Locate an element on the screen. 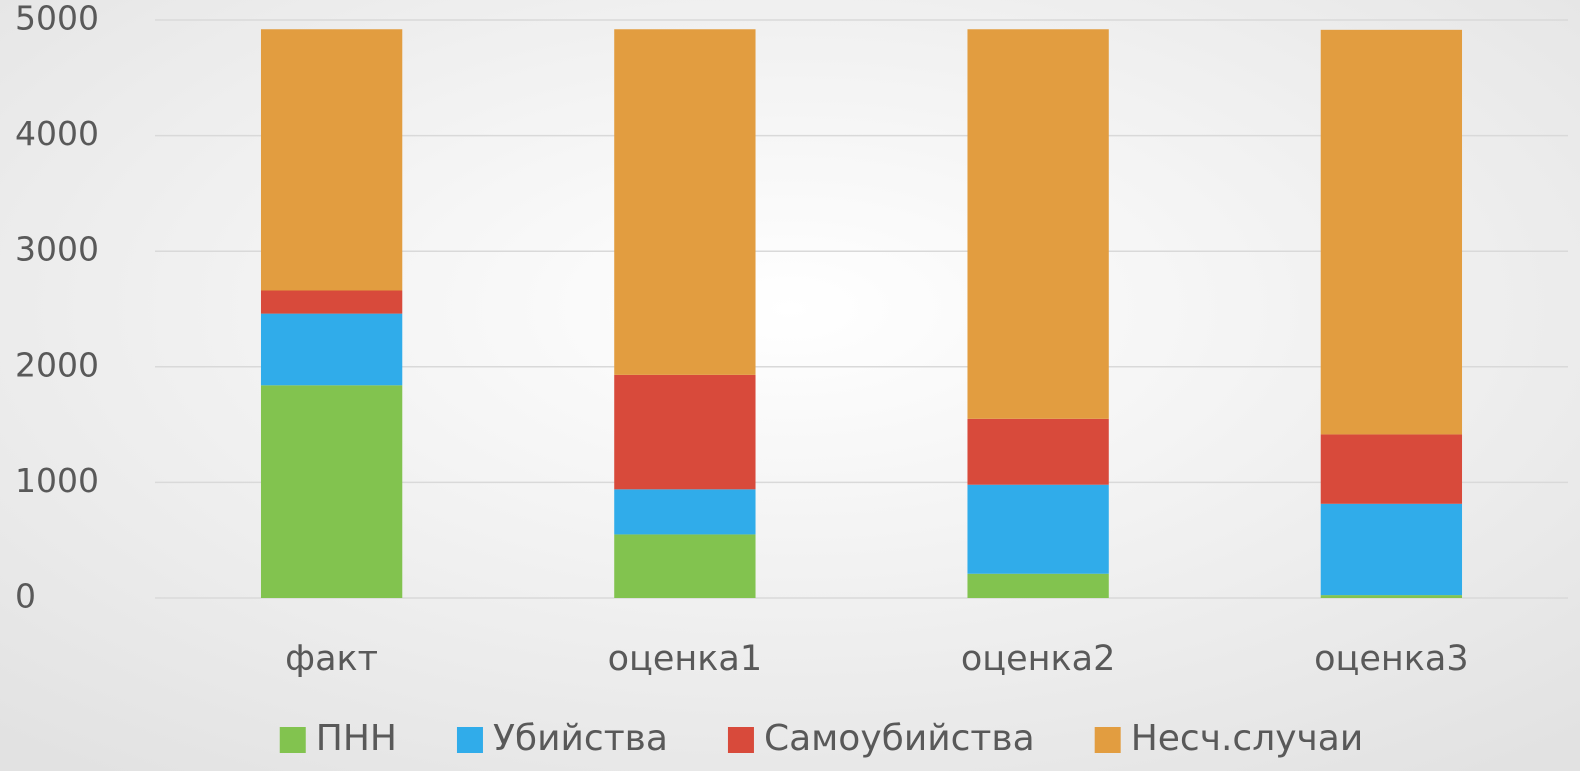  x-tick-label: оценка1 is located at coordinates (685, 659).